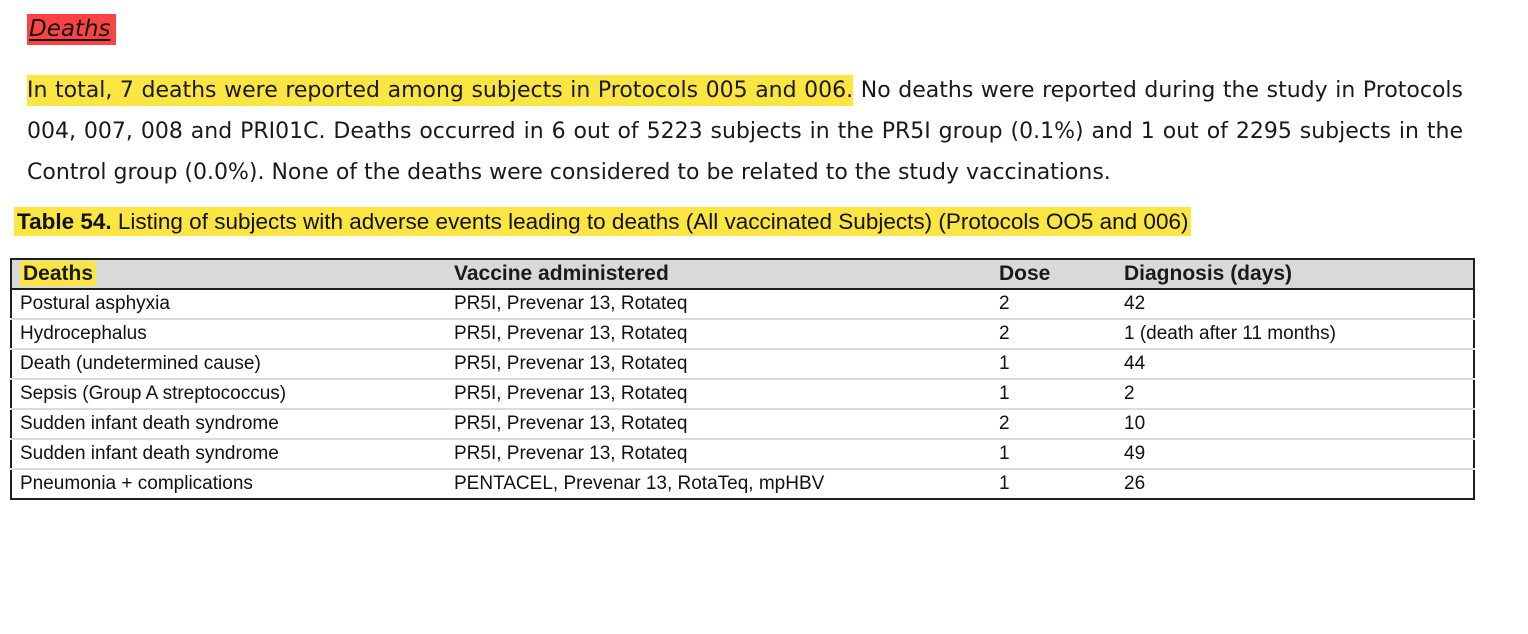 This screenshot has width=1528, height=634. I want to click on cell-vaccine: PENTACEL, Prevenar 13, RotaTeq, mpHBV, so click(718, 483).